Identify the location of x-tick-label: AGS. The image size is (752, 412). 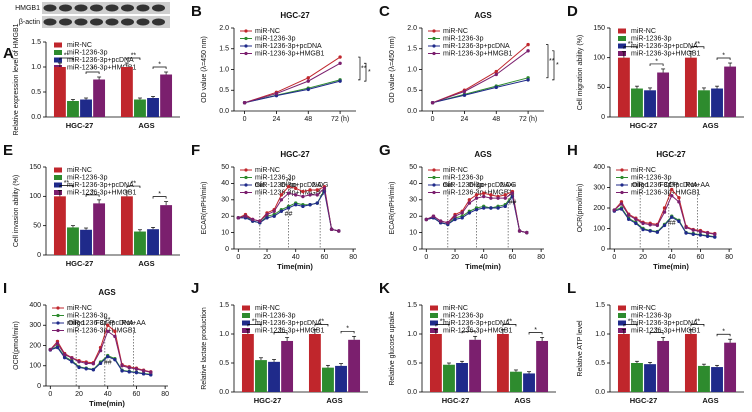
(522, 400).